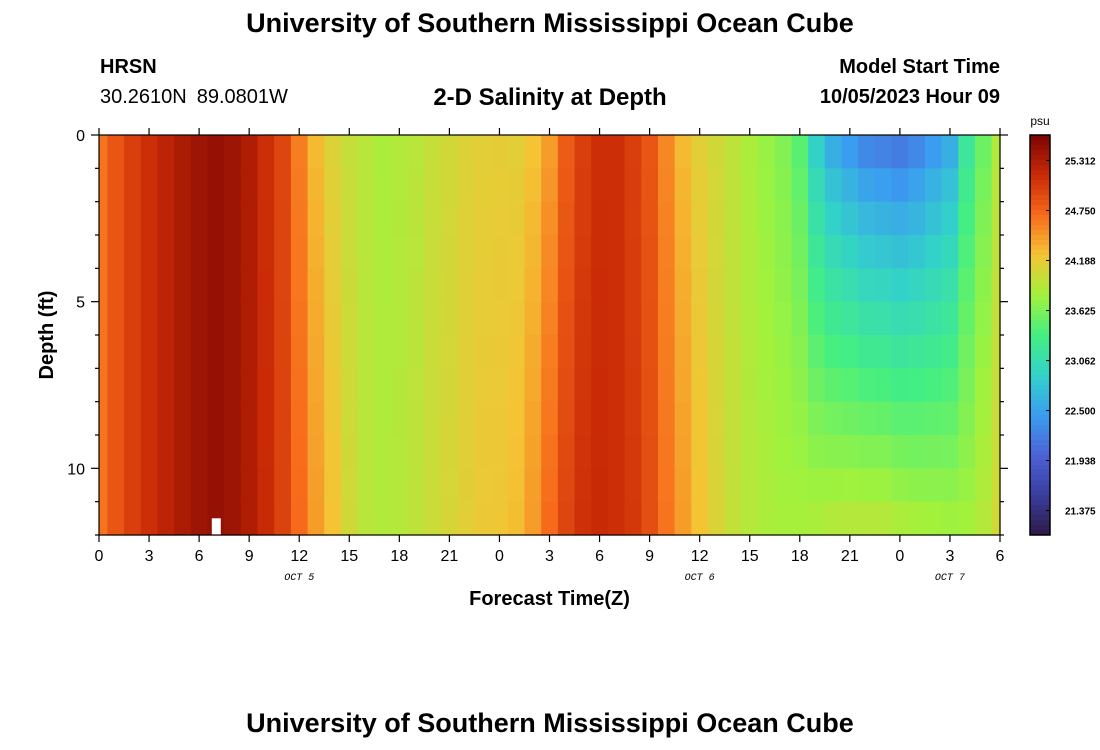  What do you see at coordinates (1040, 335) in the screenshot?
I see `colorbar-frame` at bounding box center [1040, 335].